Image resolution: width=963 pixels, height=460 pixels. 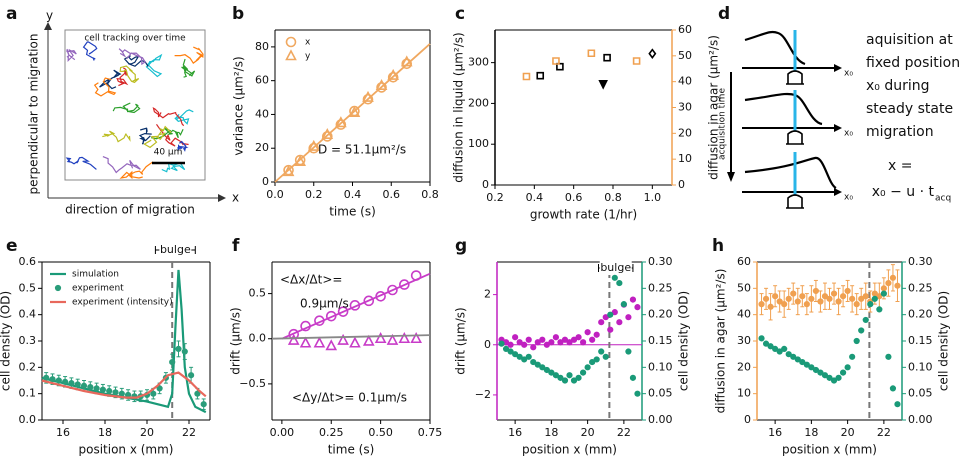 What do you see at coordinates (95, 275) in the screenshot?
I see `legend-label: simulation` at bounding box center [95, 275].